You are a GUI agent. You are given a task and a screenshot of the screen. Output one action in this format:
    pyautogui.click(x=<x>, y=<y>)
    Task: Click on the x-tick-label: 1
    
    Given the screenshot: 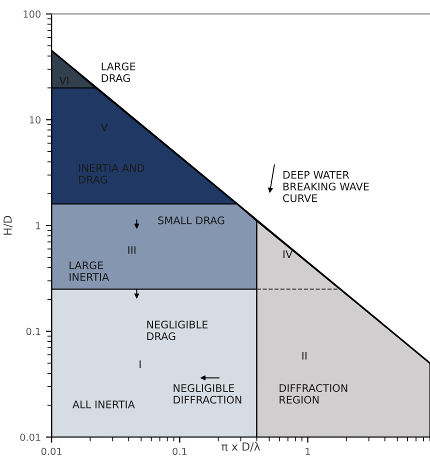 What is the action you would take?
    pyautogui.click(x=308, y=451)
    